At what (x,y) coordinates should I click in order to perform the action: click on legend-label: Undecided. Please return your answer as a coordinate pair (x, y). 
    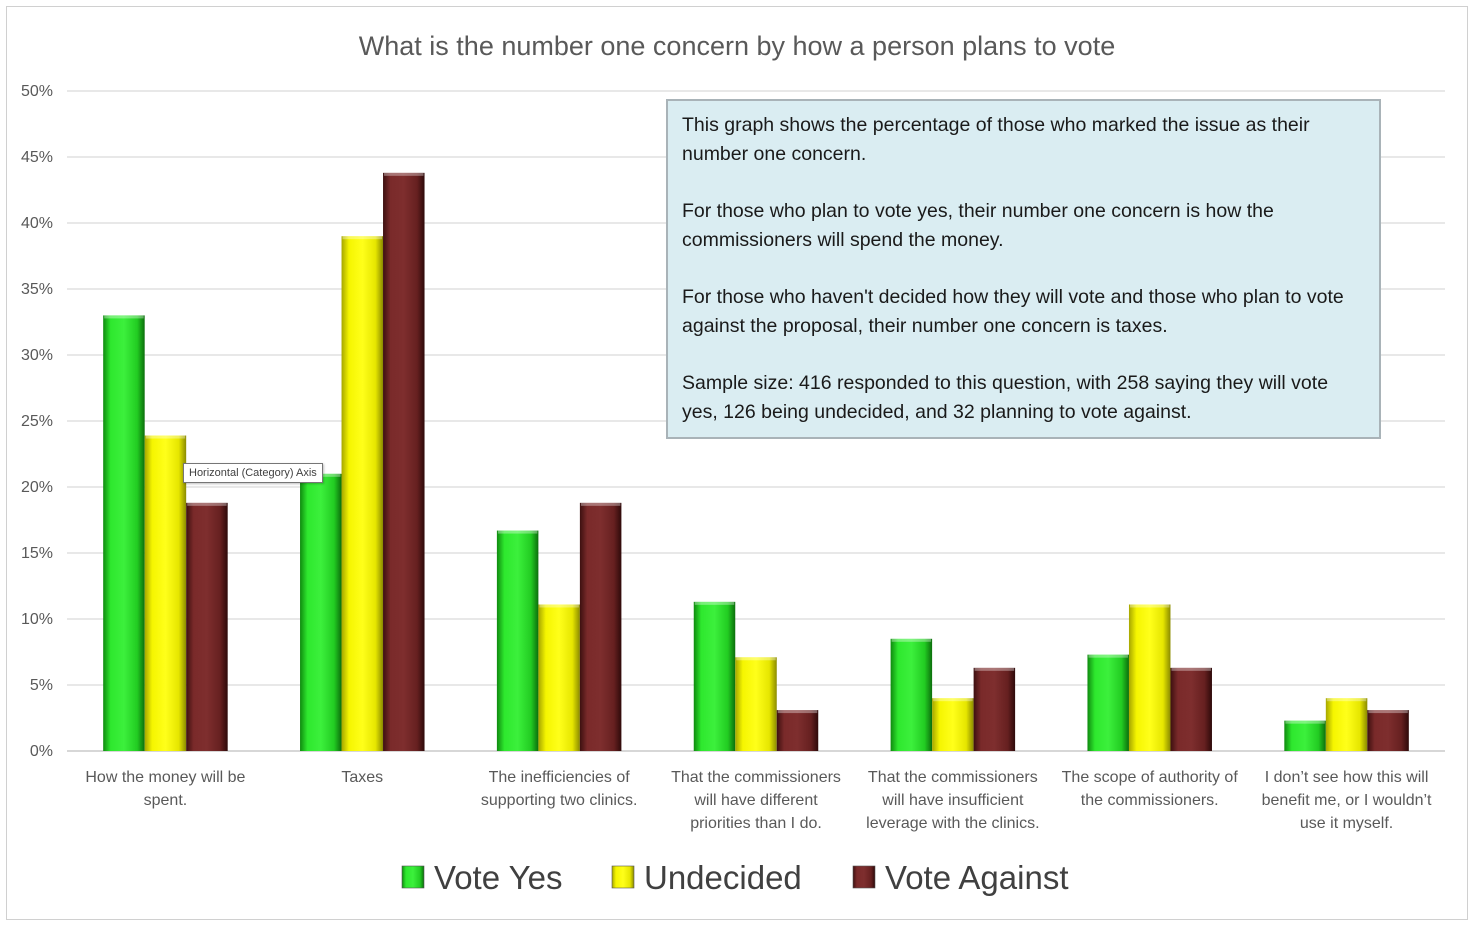
    Looking at the image, I should click on (723, 877).